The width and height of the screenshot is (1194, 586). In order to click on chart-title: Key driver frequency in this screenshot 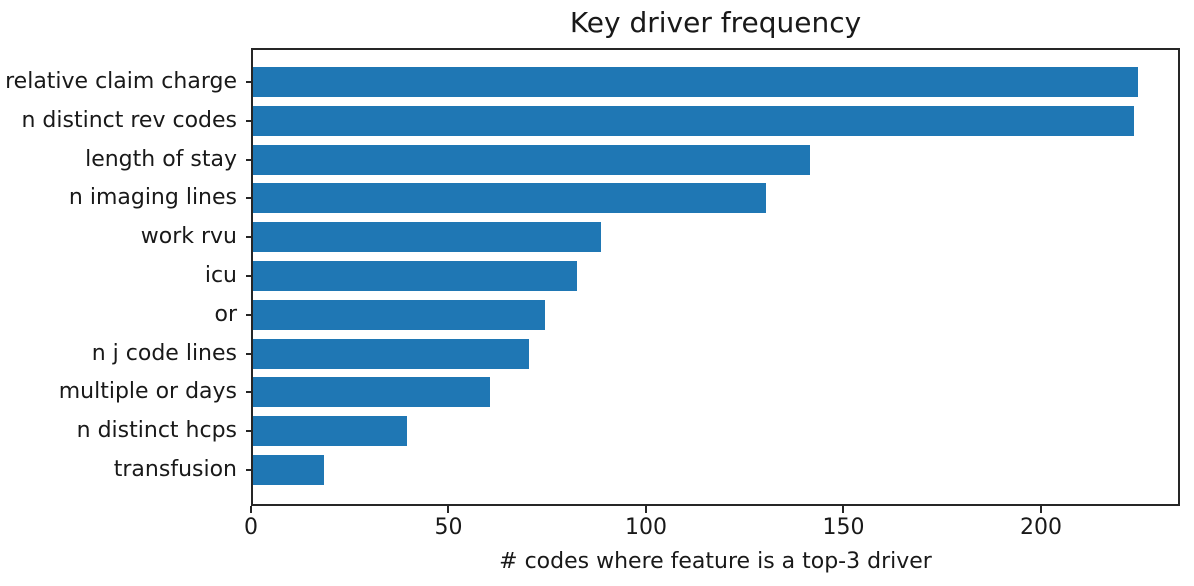, I will do `click(715, 22)`.